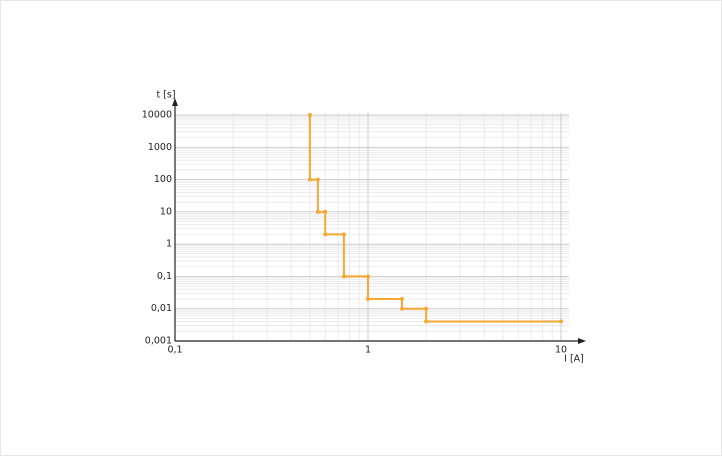  I want to click on y-tick-label: 10000, so click(157, 115).